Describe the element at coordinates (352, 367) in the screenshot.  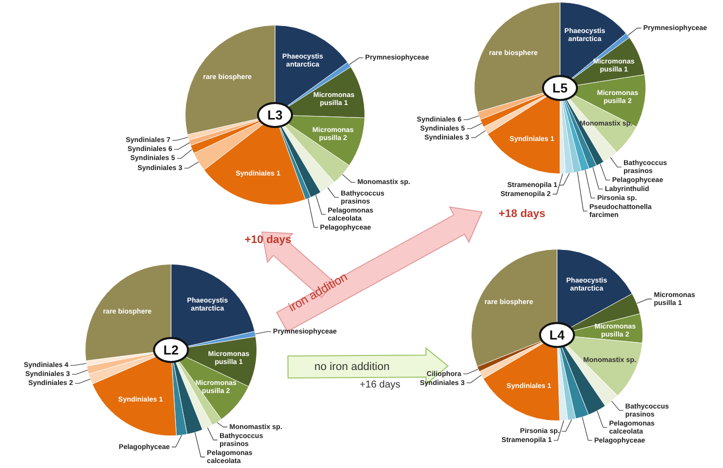
I see `text: no iron addition` at that location.